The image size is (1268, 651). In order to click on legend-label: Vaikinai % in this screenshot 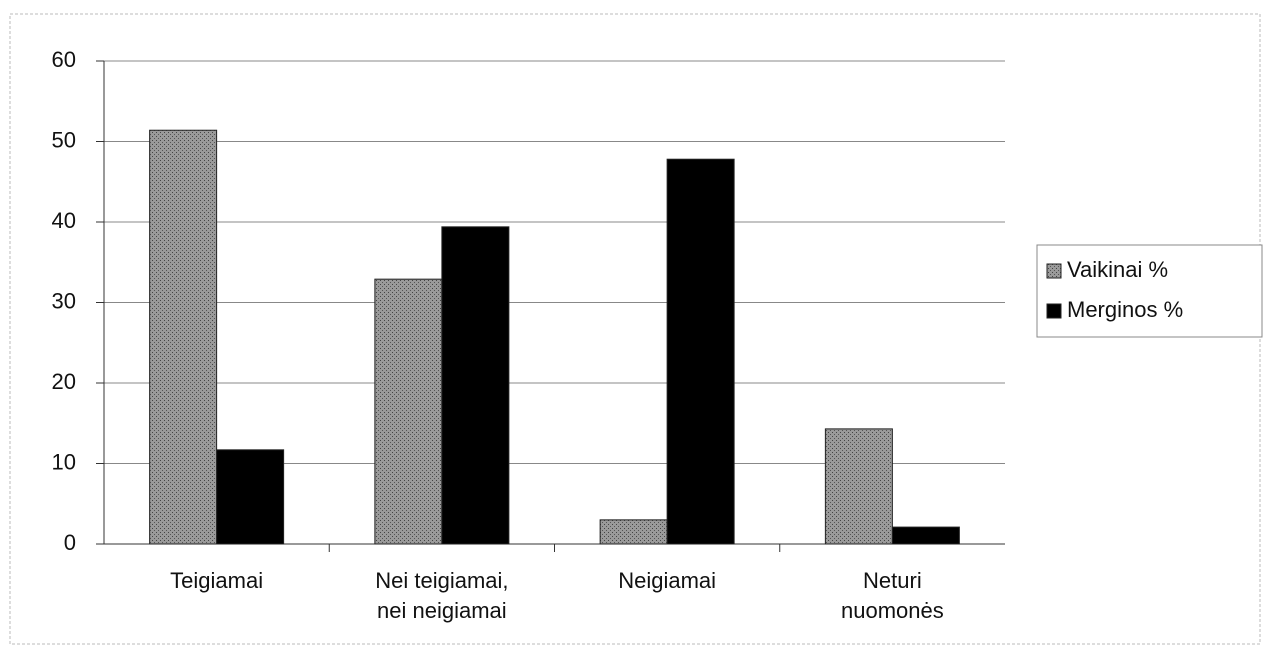, I will do `click(1117, 269)`.